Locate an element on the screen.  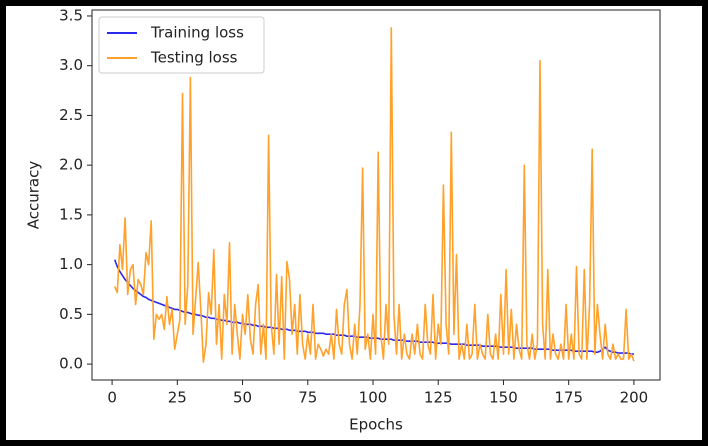
x-tick-label: 0 is located at coordinates (112, 398).